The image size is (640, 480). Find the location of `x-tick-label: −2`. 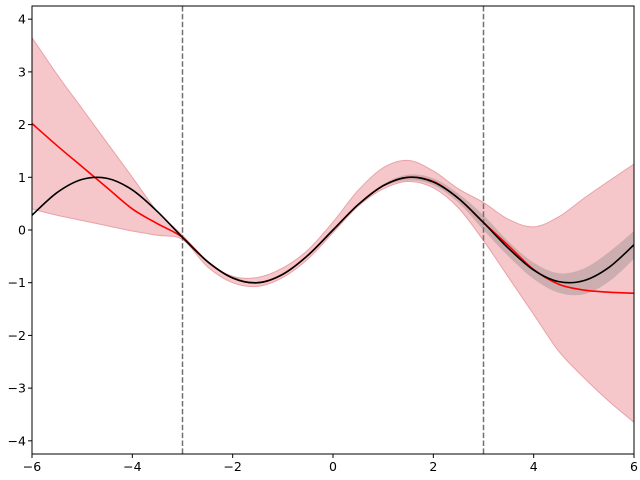

x-tick-label: −2 is located at coordinates (232, 466).